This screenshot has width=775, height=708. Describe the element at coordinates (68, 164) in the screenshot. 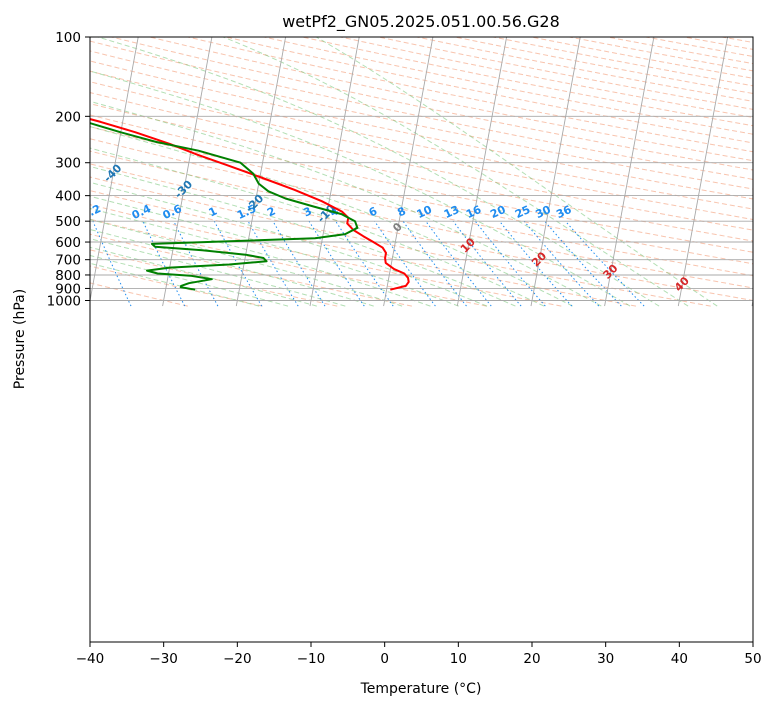

I see `y-tick-label: 300` at that location.